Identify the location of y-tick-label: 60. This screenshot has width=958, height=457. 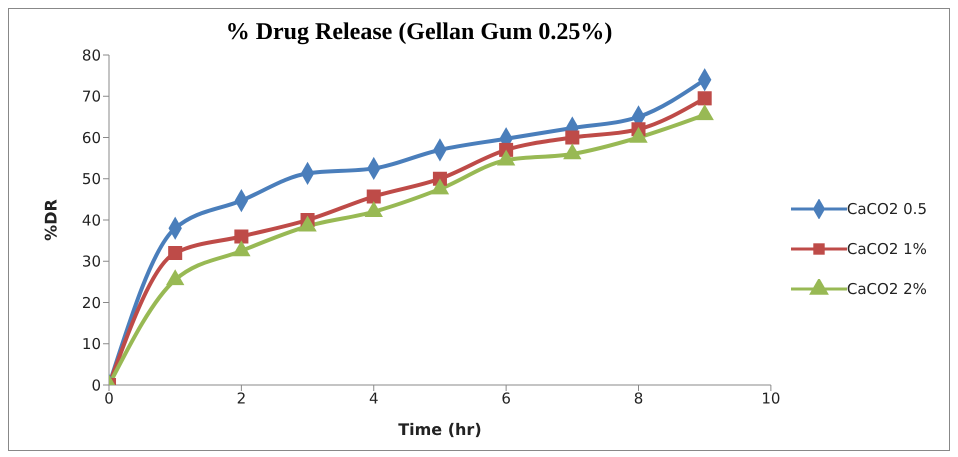
(91, 137).